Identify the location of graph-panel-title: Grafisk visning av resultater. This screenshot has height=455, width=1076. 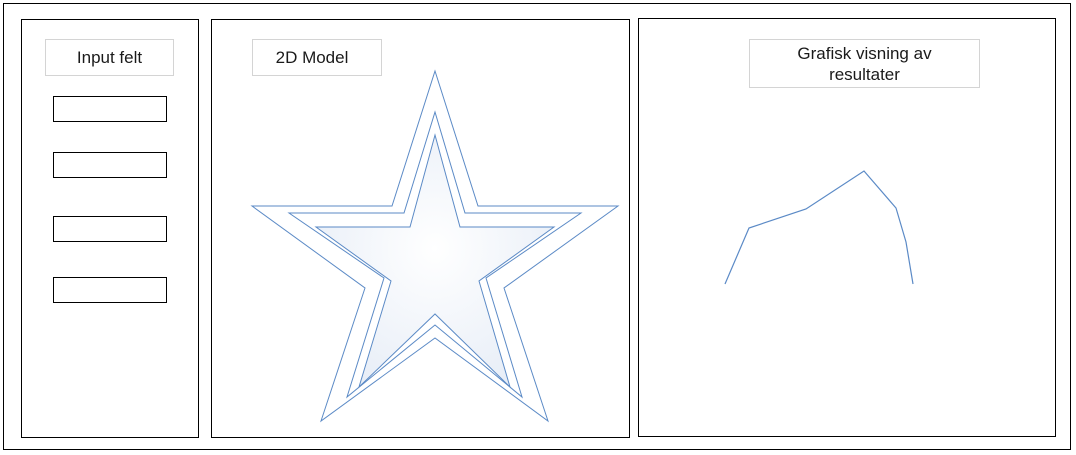
(864, 63).